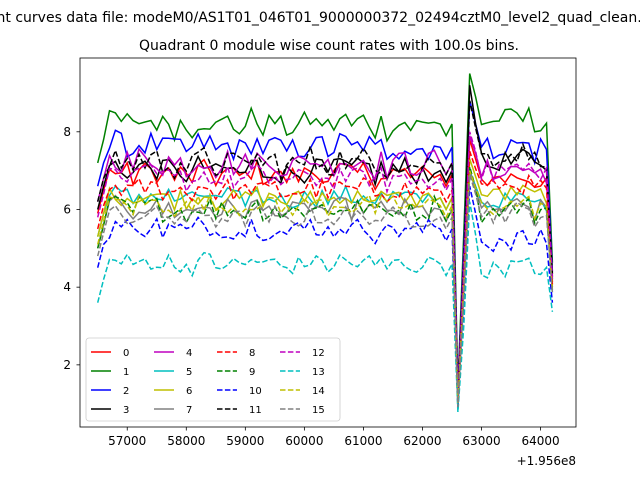 The height and width of the screenshot is (480, 640). Describe the element at coordinates (67, 287) in the screenshot. I see `y-tick-label: 4` at that location.